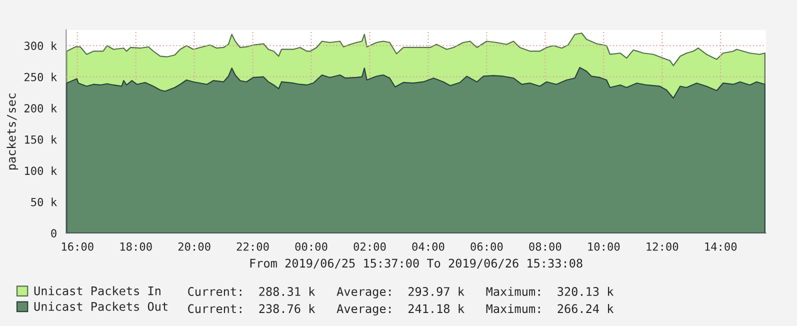 The height and width of the screenshot is (326, 797). Describe the element at coordinates (370, 246) in the screenshot. I see `x-tick-label: 02:00` at that location.